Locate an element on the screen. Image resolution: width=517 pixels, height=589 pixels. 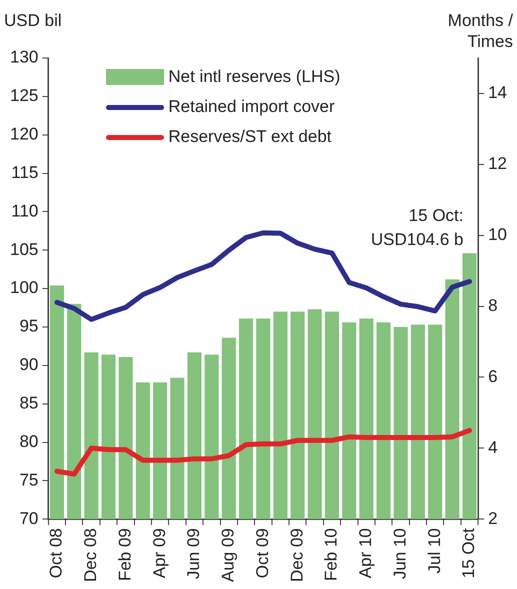
x-tick-label: Dec 09 is located at coordinates (296, 555).